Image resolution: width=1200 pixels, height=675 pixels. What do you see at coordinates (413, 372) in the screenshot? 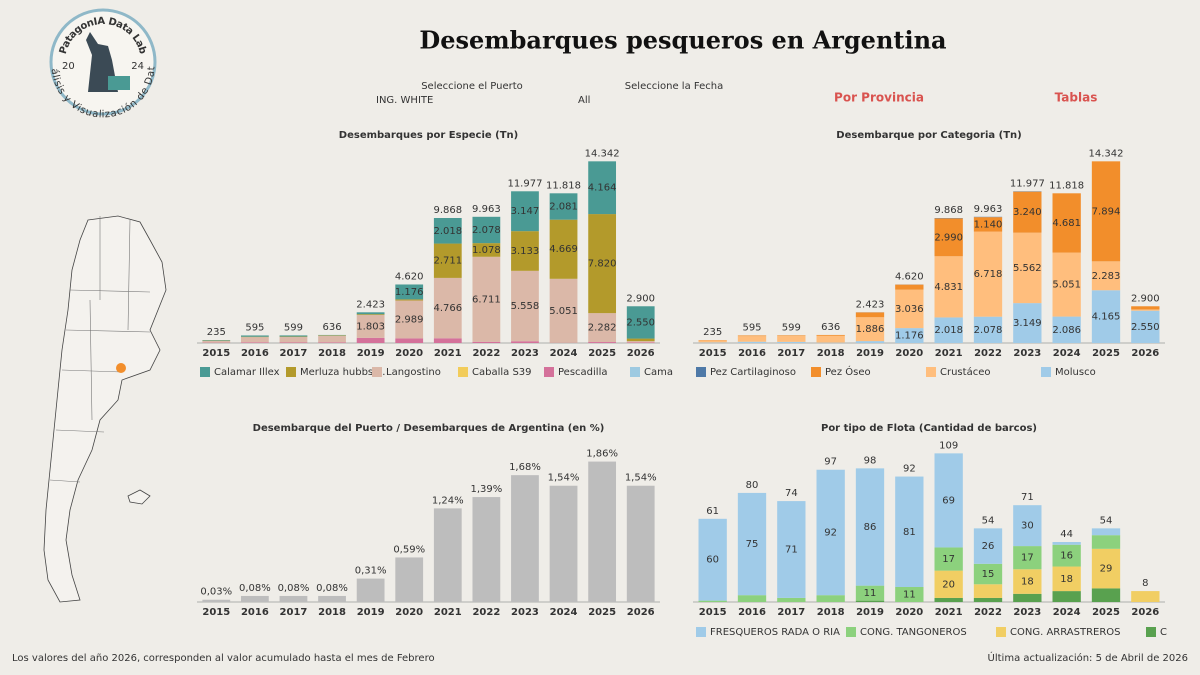
I see `legend-label: Langostino` at bounding box center [413, 372].